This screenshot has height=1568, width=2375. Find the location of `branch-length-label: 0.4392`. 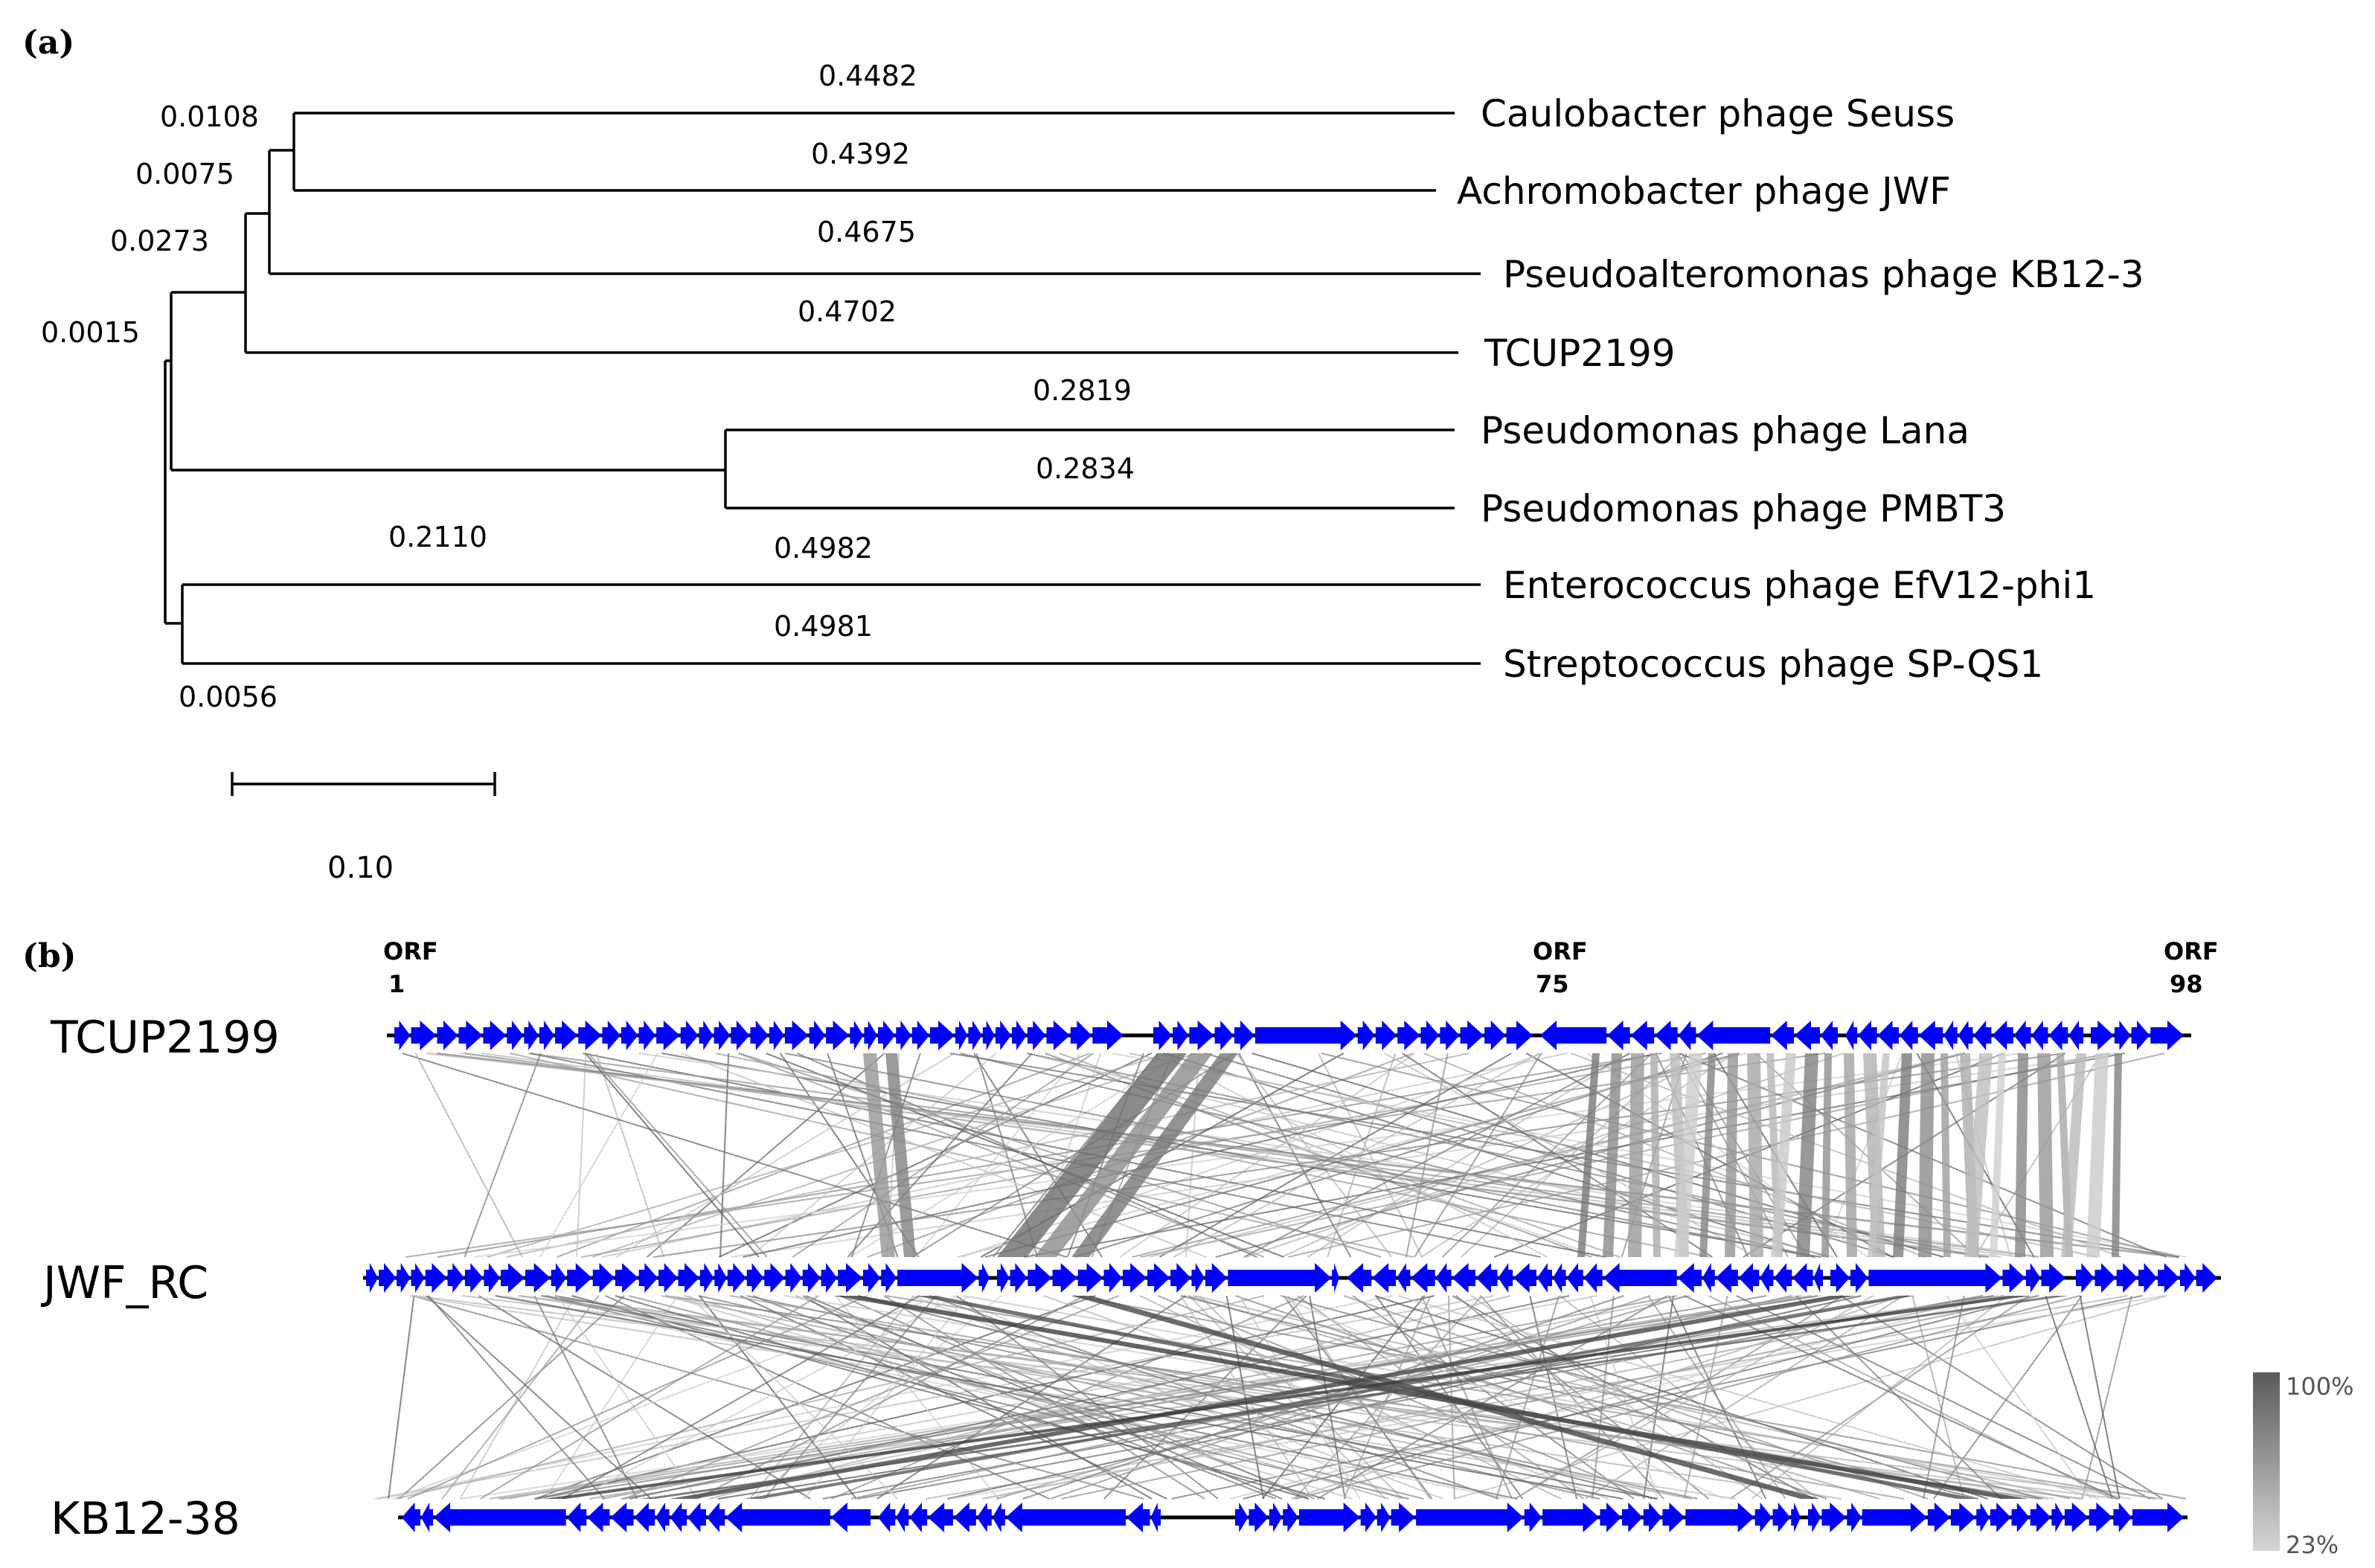

branch-length-label: 0.4392 is located at coordinates (861, 154).